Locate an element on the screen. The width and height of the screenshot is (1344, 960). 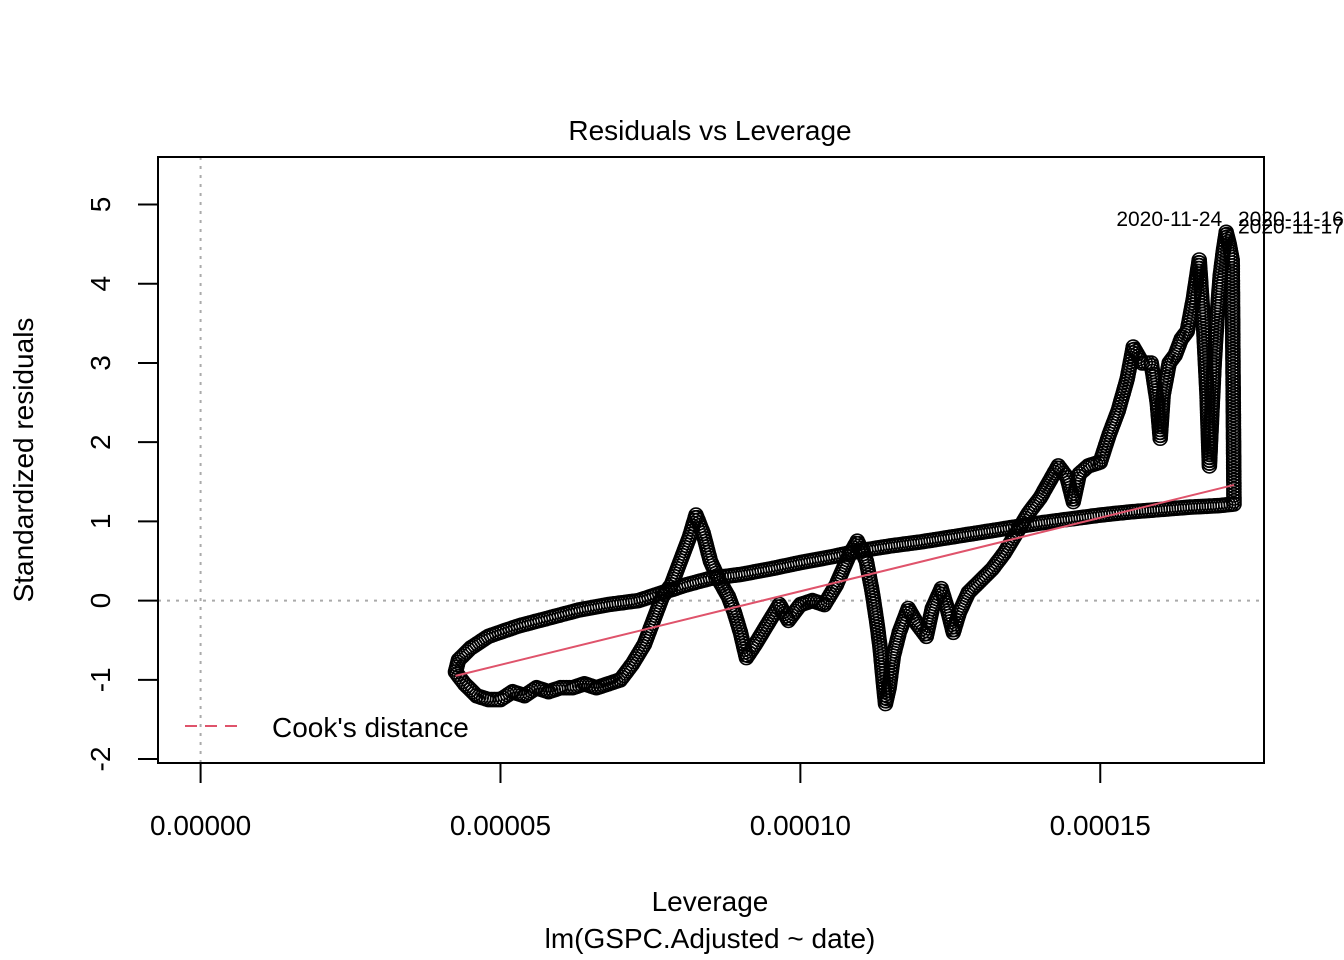
y-tick-label: -1 is located at coordinates (100, 679).